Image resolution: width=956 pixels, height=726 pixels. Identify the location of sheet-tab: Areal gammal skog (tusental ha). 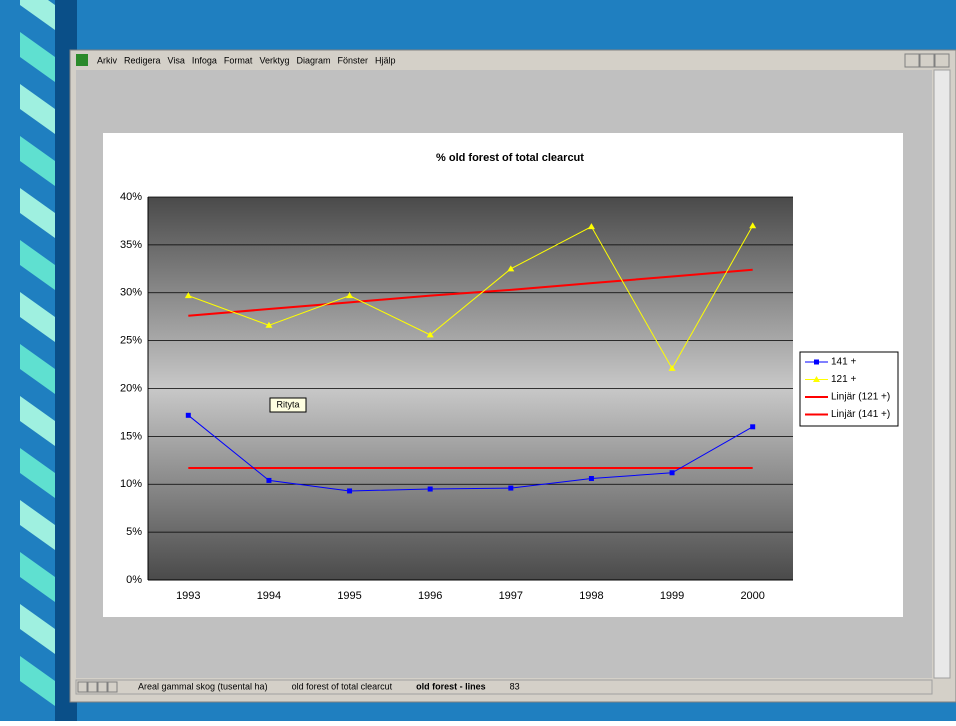
(203, 686).